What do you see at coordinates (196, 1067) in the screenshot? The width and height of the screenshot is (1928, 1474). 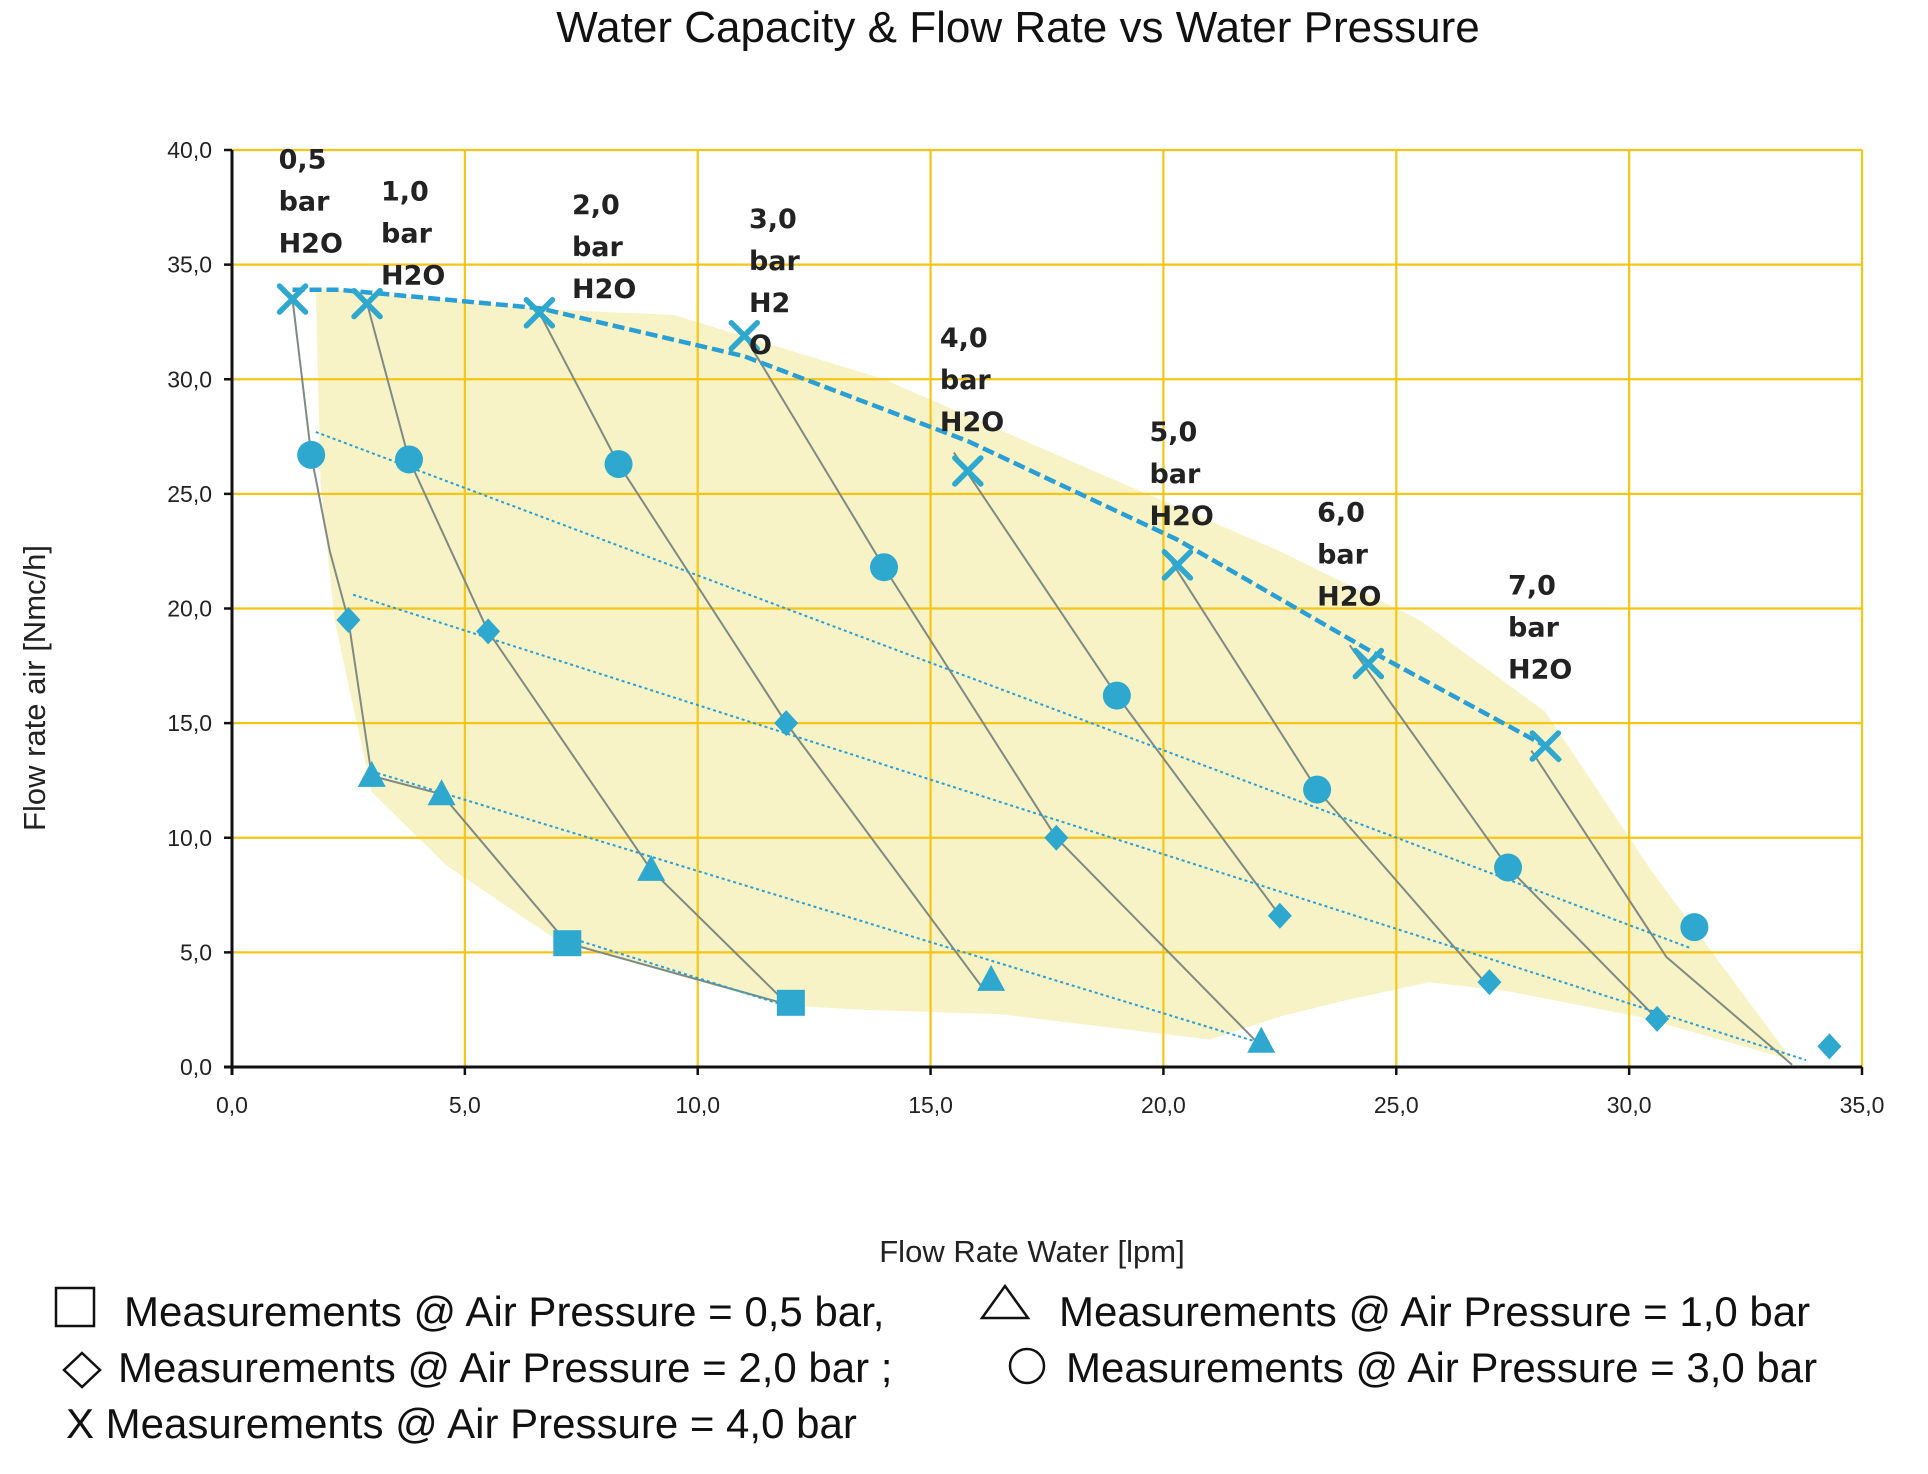 I see `y-tick-label: 0,0` at bounding box center [196, 1067].